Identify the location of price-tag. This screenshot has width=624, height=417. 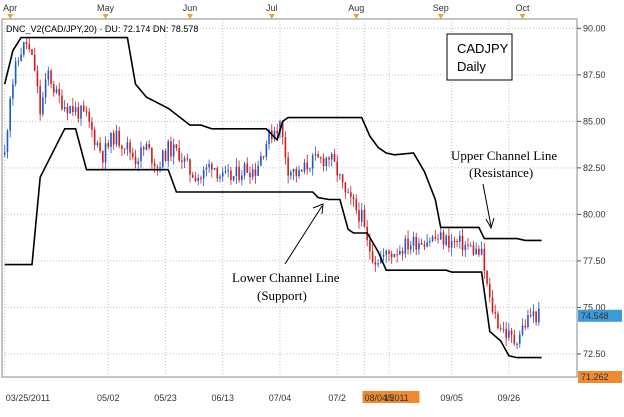
(600, 377).